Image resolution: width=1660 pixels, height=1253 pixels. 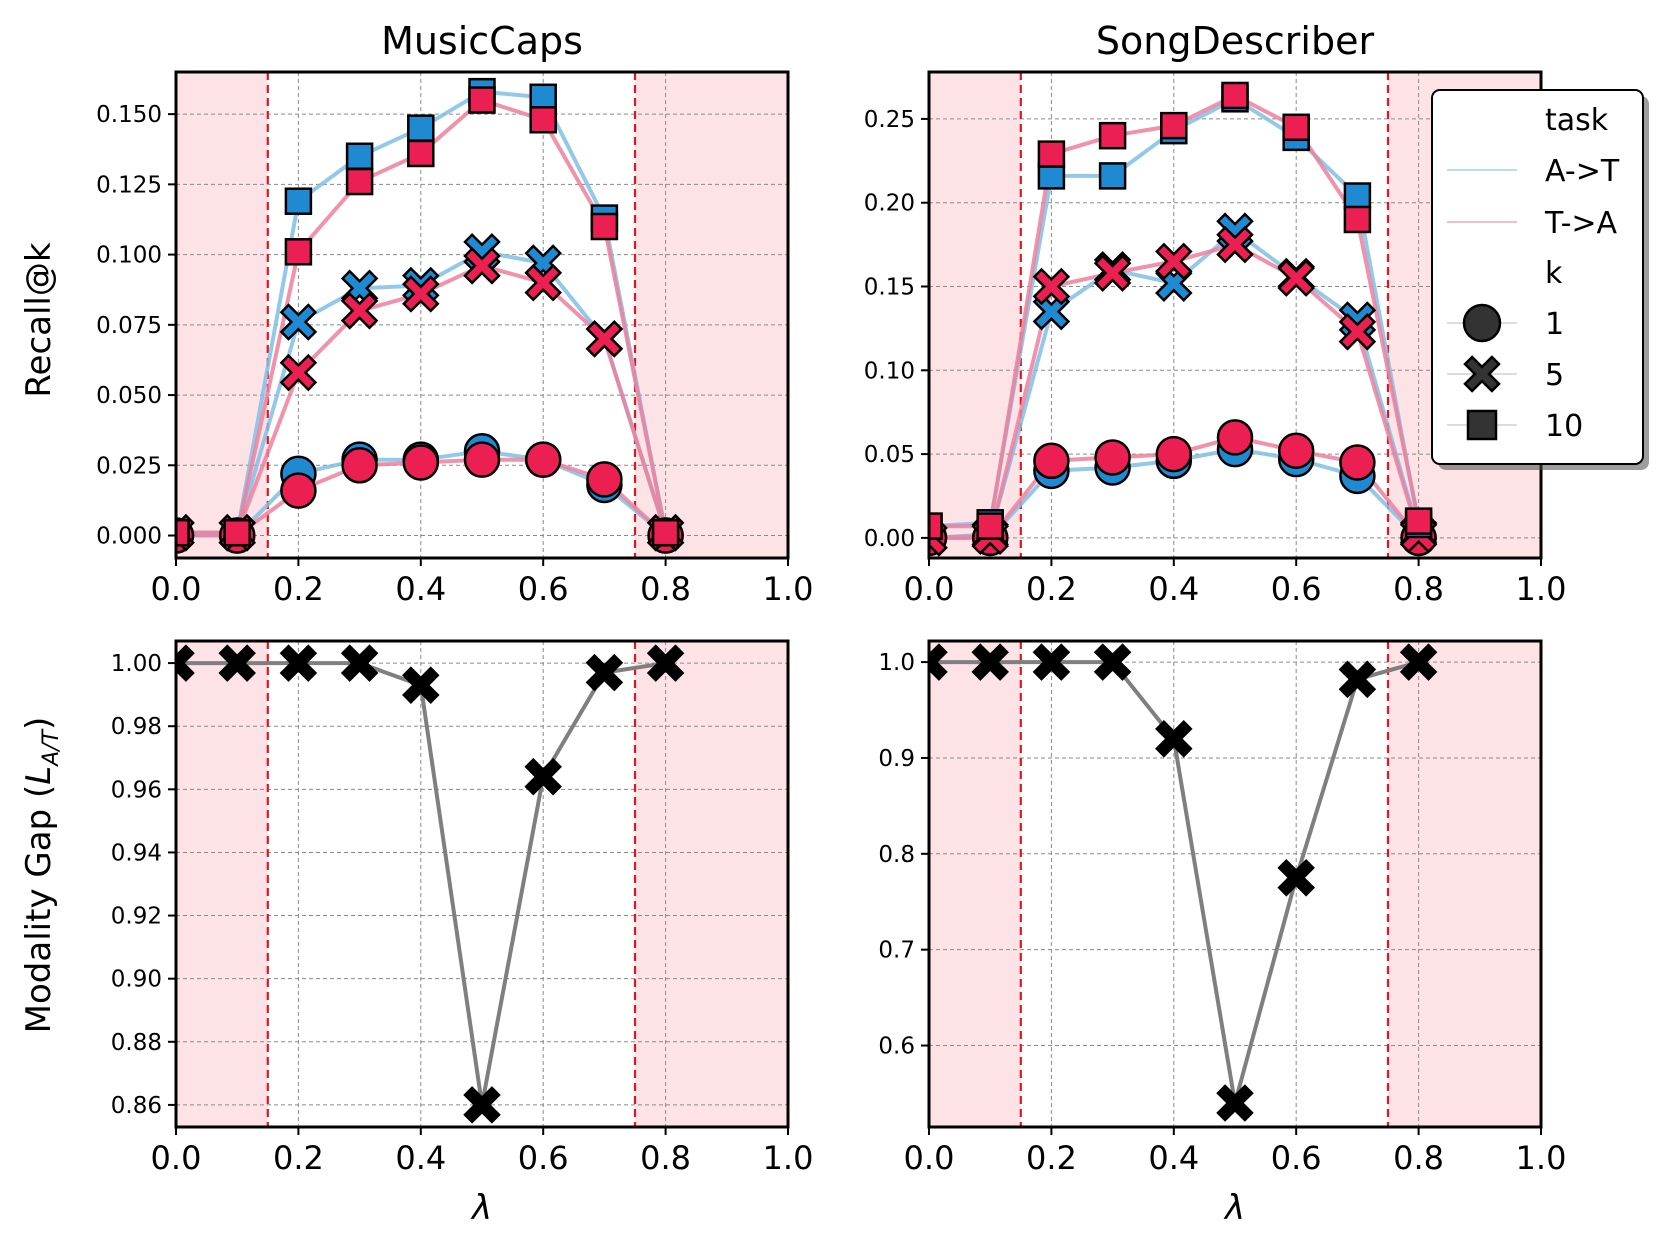 I want to click on legend-t2a-label: T->A, so click(x=1581, y=223).